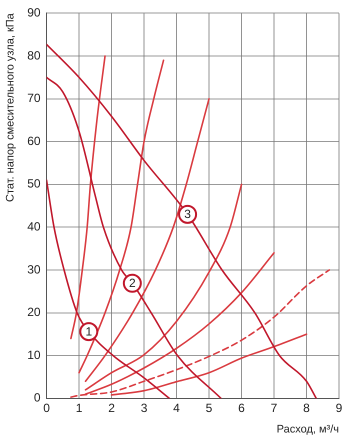 Image resolution: width=348 pixels, height=440 pixels. I want to click on annotation: 1, so click(88, 331).